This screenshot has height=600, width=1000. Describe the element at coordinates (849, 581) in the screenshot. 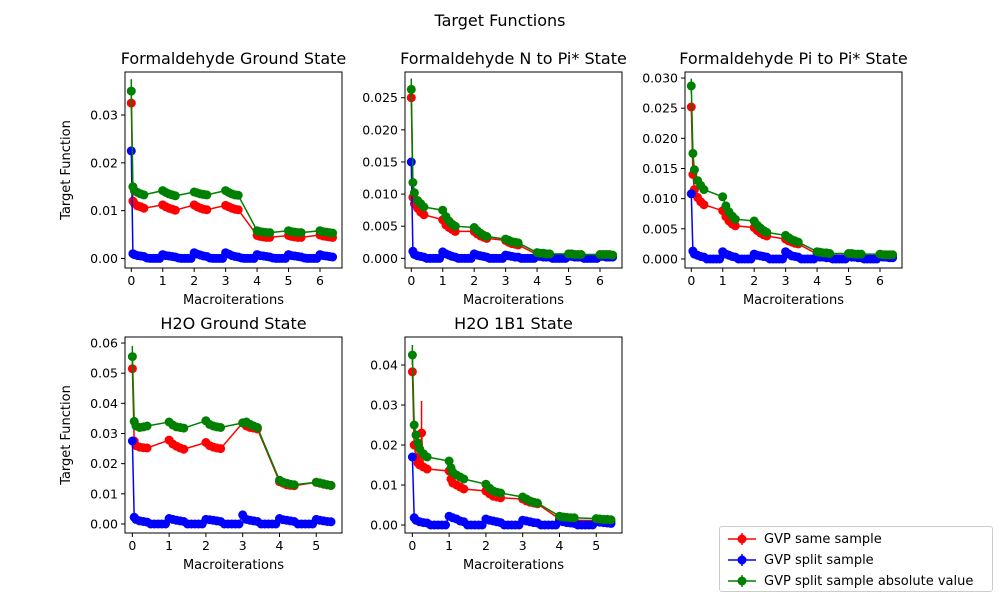

I see `legend-item-abs: GVP split sample absolute value` at that location.